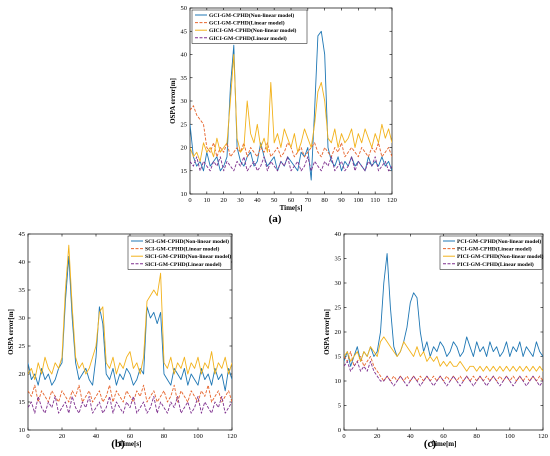  I want to click on x-tick-label: 70, so click(308, 200).